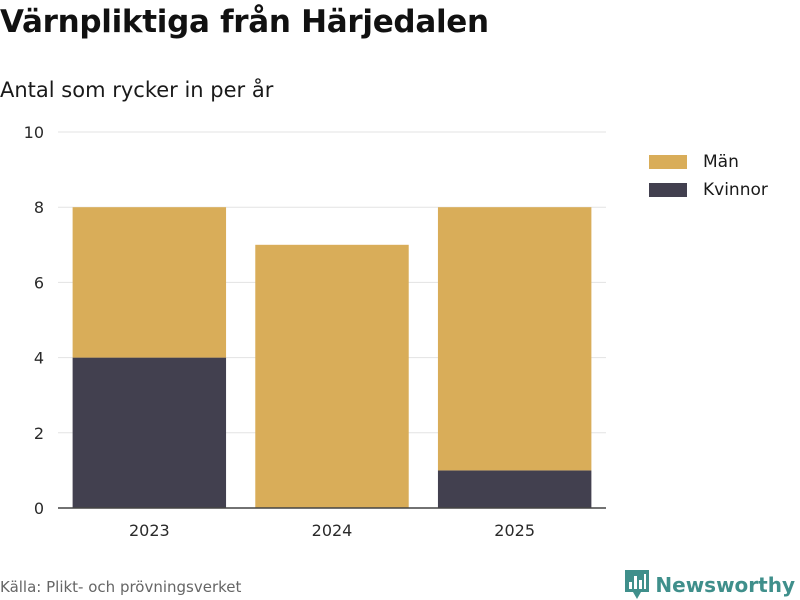 The height and width of the screenshot is (600, 800). Describe the element at coordinates (514, 530) in the screenshot. I see `x-tick-label: 2025` at that location.